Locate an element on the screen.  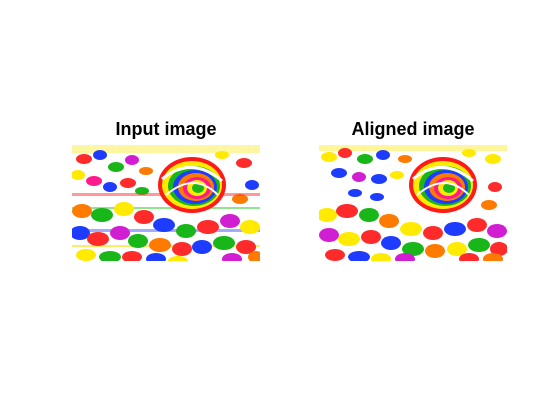
aligned-image is located at coordinates (413, 203).